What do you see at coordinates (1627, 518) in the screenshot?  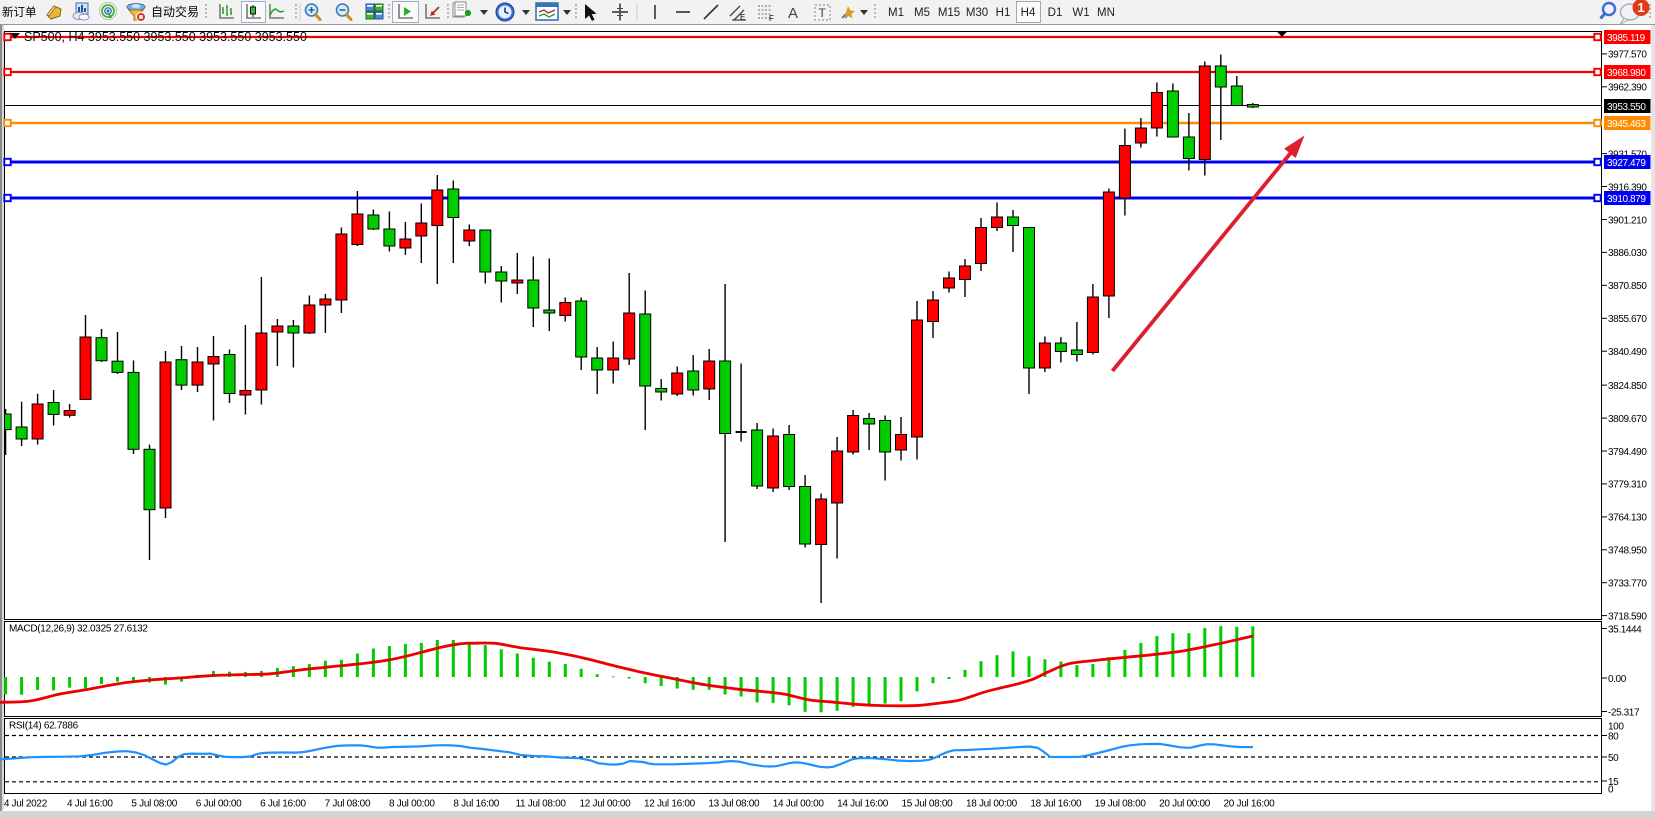 I see `svg-text: 3764.130` at bounding box center [1627, 518].